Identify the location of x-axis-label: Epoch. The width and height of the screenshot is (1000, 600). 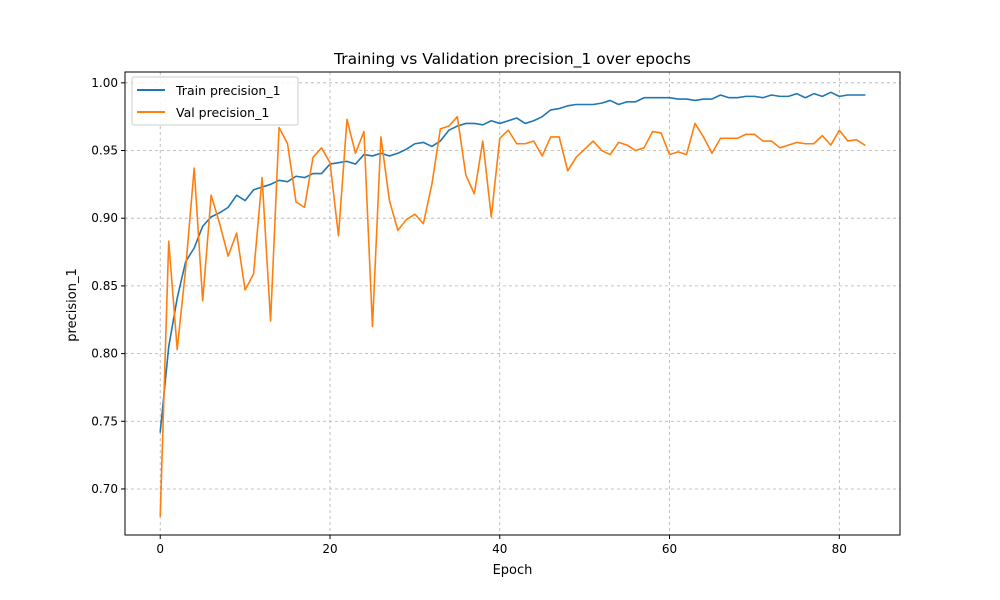
(513, 570).